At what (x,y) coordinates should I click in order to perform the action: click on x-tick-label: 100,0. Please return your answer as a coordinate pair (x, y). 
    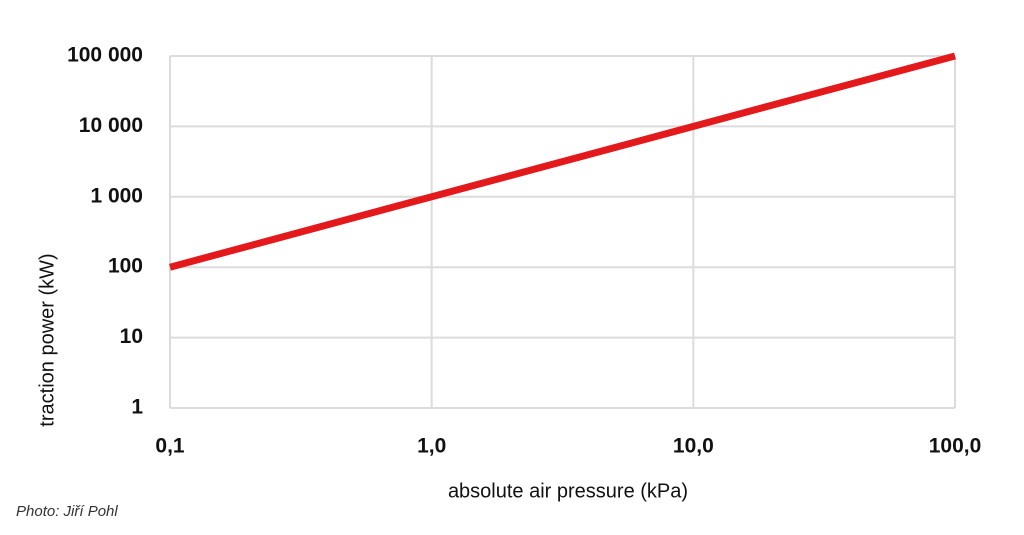
    Looking at the image, I should click on (955, 446).